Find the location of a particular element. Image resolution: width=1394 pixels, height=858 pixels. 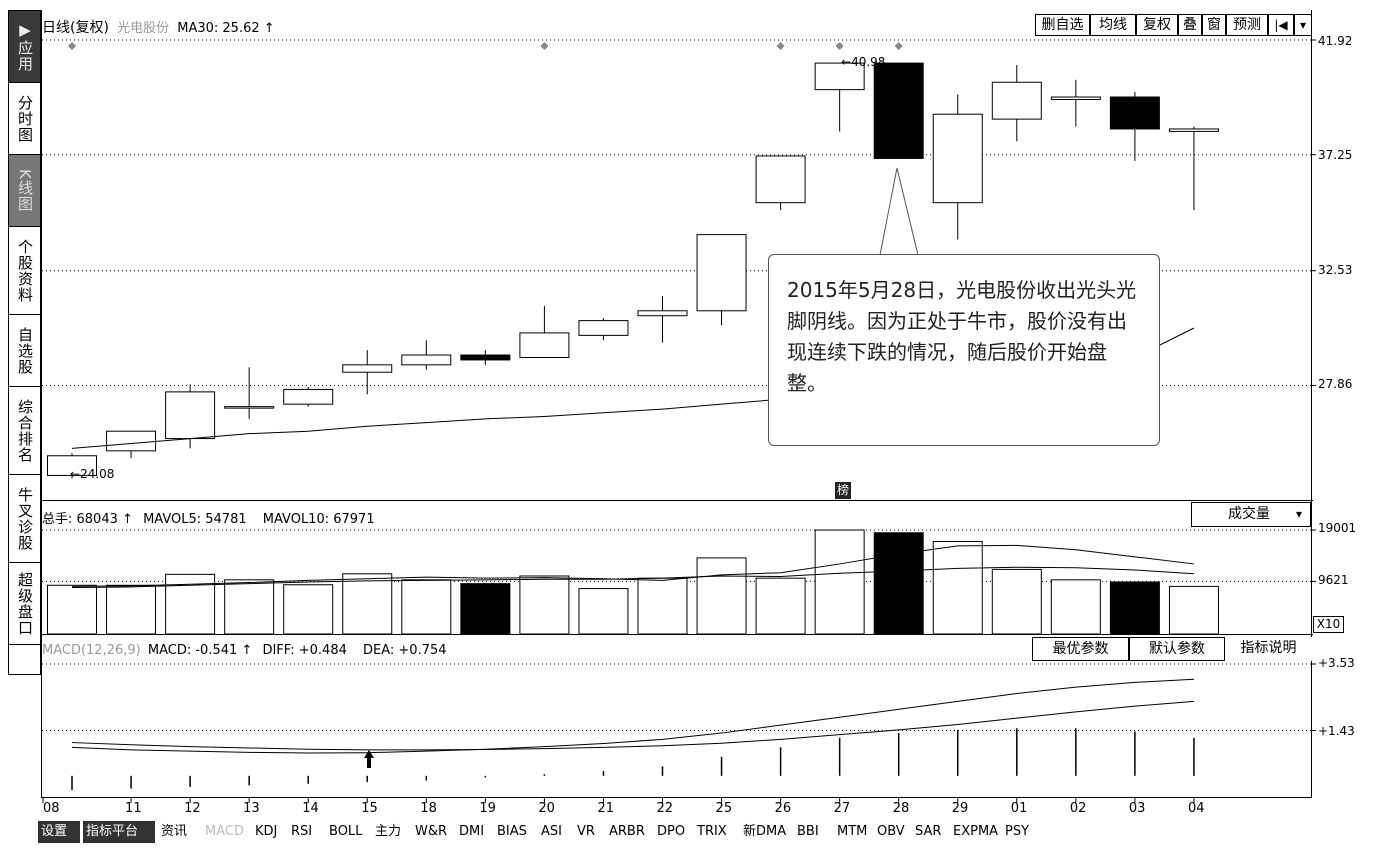

volume-axis-label: 19001 is located at coordinates (1337, 528).